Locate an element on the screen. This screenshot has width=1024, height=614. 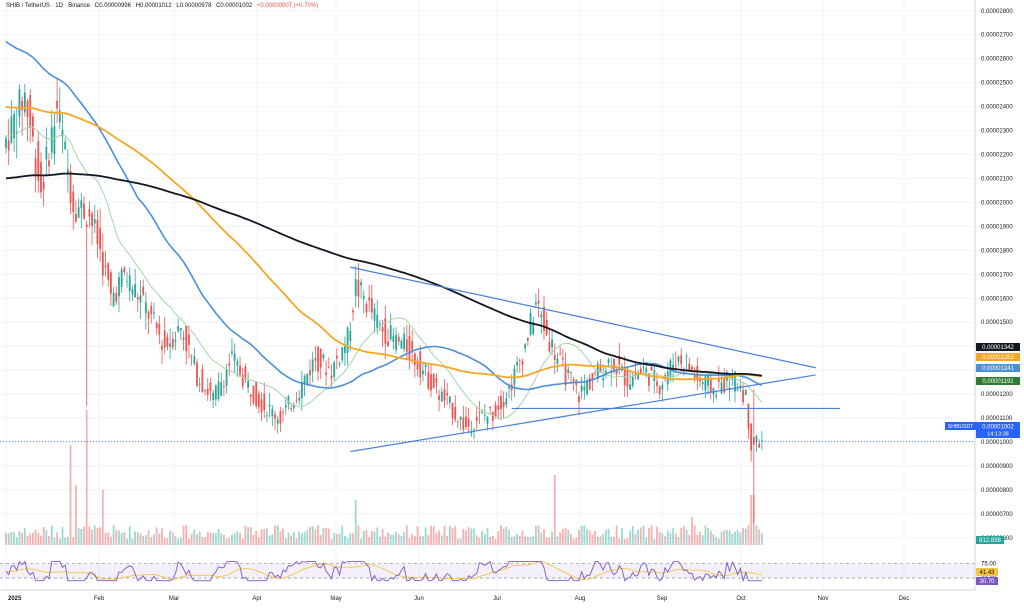
y-tick-label: 0.00001900 is located at coordinates (997, 227).